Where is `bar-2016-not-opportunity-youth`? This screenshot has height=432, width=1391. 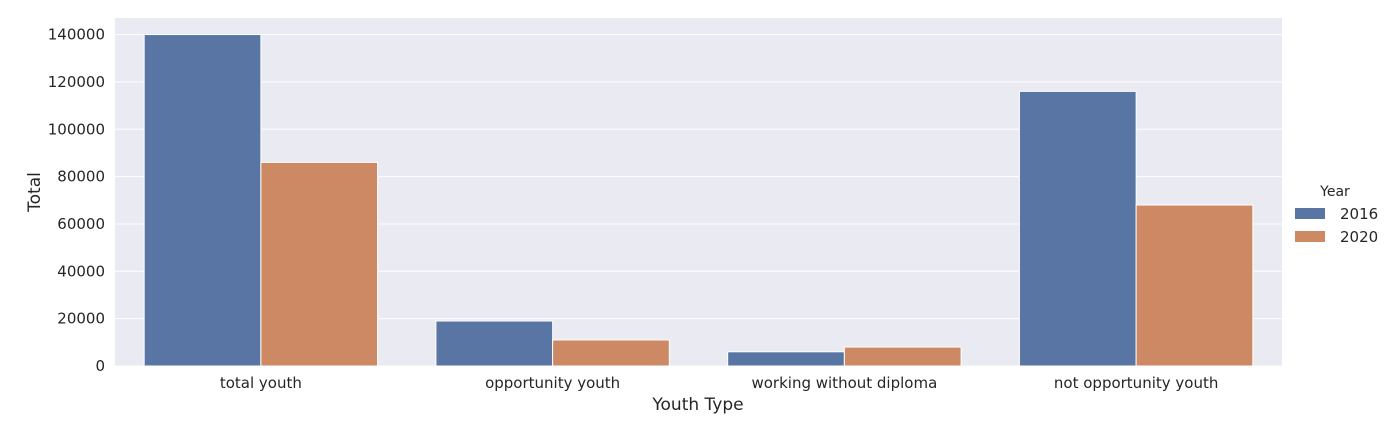 bar-2016-not-opportunity-youth is located at coordinates (1077, 228).